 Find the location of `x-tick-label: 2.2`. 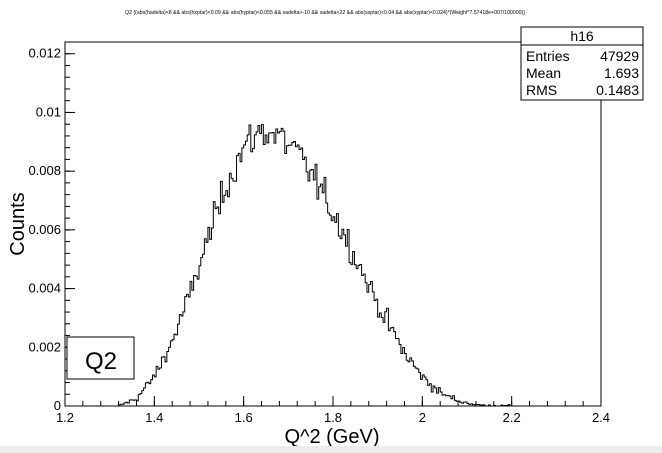

x-tick-label: 2.2 is located at coordinates (512, 417).